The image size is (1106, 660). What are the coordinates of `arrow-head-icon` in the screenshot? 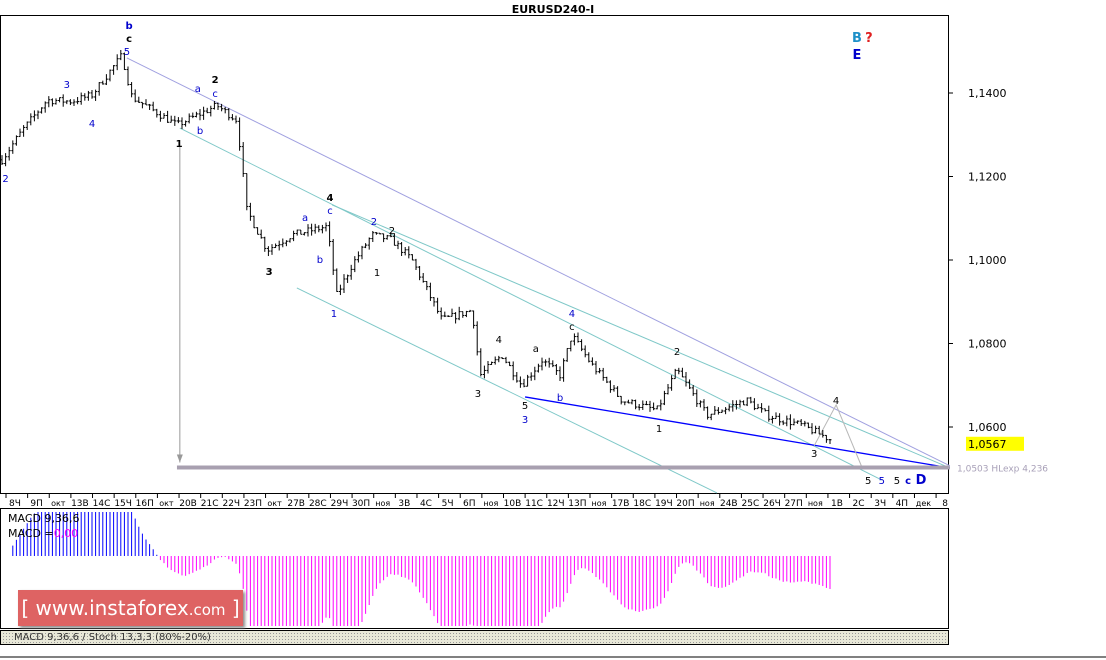 It's located at (179, 458).